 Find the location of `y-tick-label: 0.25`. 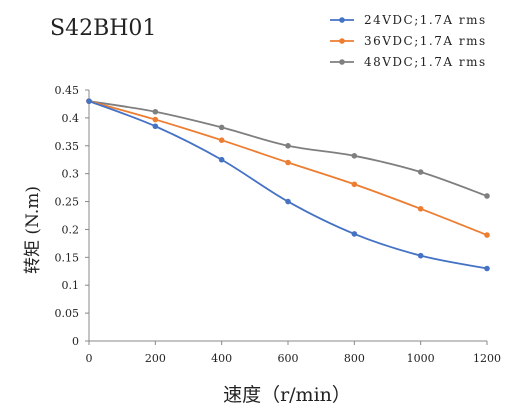

y-tick-label: 0.25 is located at coordinates (67, 202).